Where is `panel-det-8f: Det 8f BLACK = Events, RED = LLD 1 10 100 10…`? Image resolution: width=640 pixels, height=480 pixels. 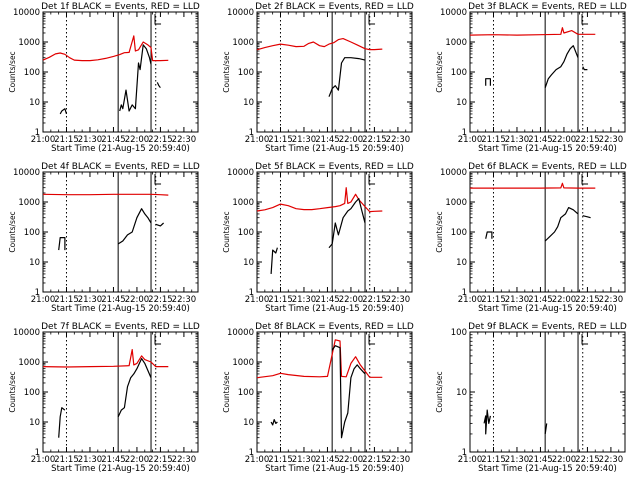 panel-det-8f: Det 8f BLACK = Events, RED = LLD 1 10 100 10… is located at coordinates (318, 398).